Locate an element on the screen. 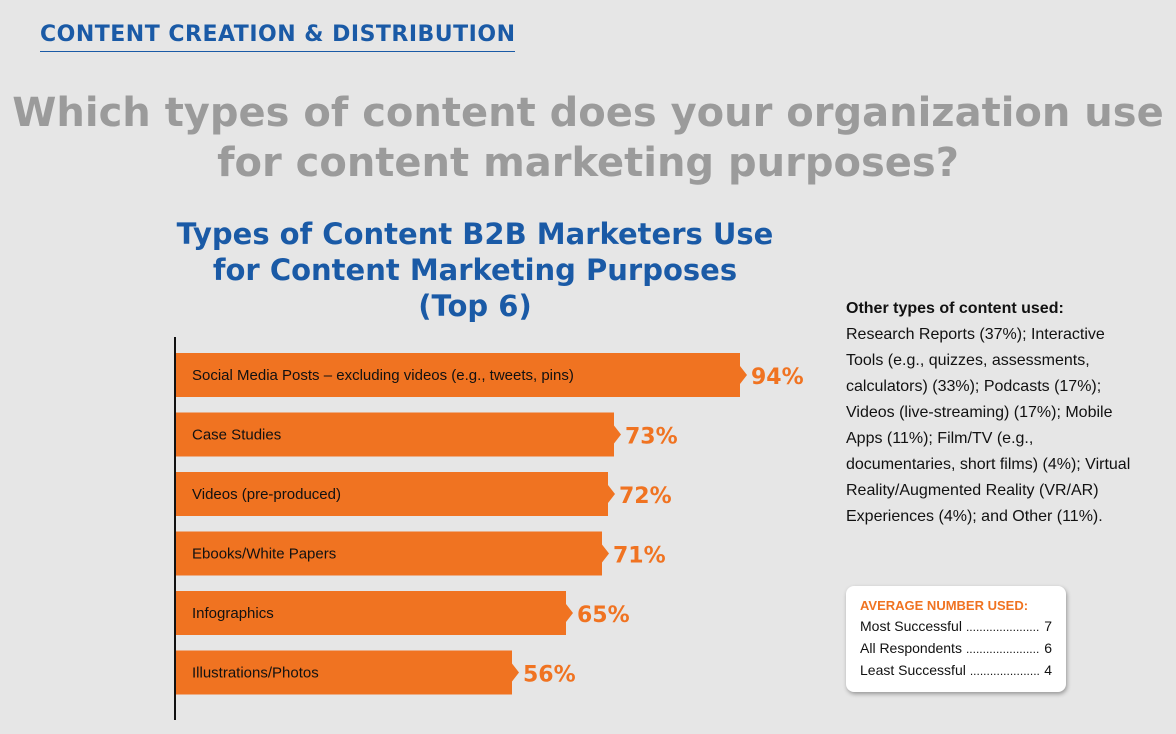 The width and height of the screenshot is (1176, 734). average-row-label: Least Successful is located at coordinates (913, 670).